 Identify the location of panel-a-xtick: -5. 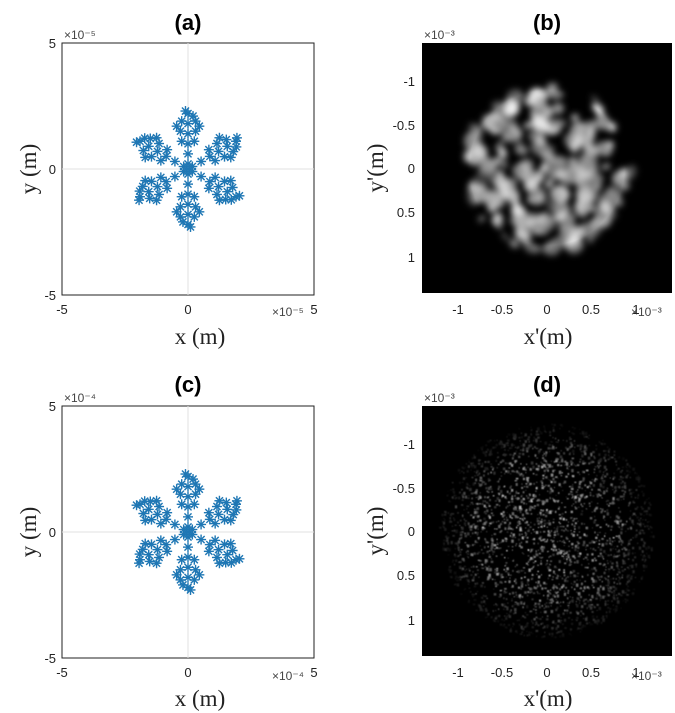
(62, 309).